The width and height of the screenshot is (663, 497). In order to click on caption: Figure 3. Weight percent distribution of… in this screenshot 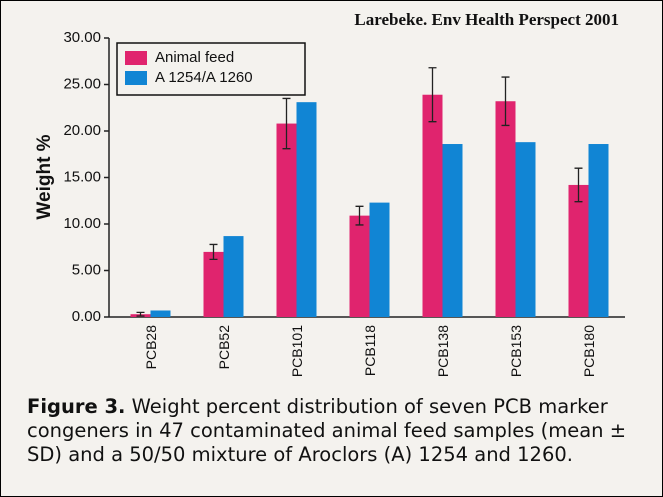, I will do `click(337, 431)`.